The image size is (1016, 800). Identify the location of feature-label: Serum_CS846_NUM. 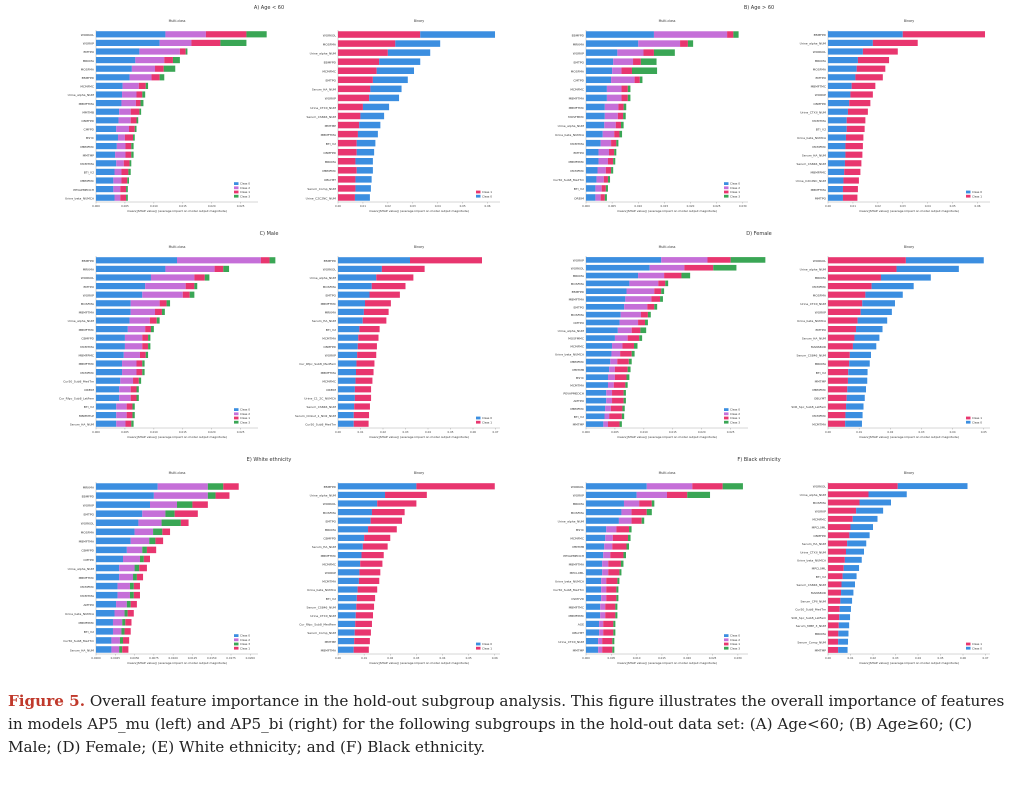
(321, 607).